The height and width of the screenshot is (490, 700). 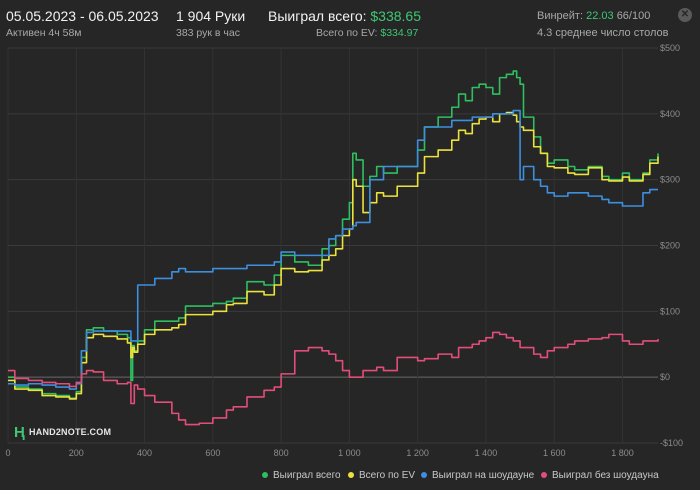 I want to click on legend-label: Выиграл всего, so click(x=307, y=475).